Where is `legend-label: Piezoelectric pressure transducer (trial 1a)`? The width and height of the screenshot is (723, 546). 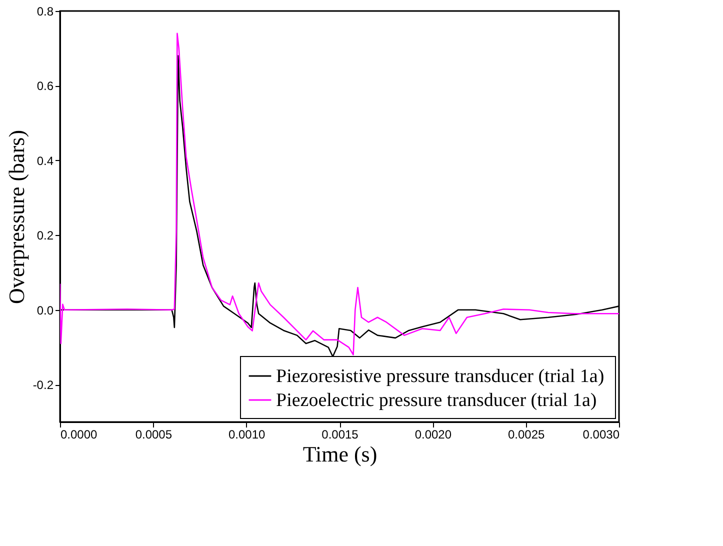
legend-label: Piezoelectric pressure transducer (trial 1a) is located at coordinates (436, 400).